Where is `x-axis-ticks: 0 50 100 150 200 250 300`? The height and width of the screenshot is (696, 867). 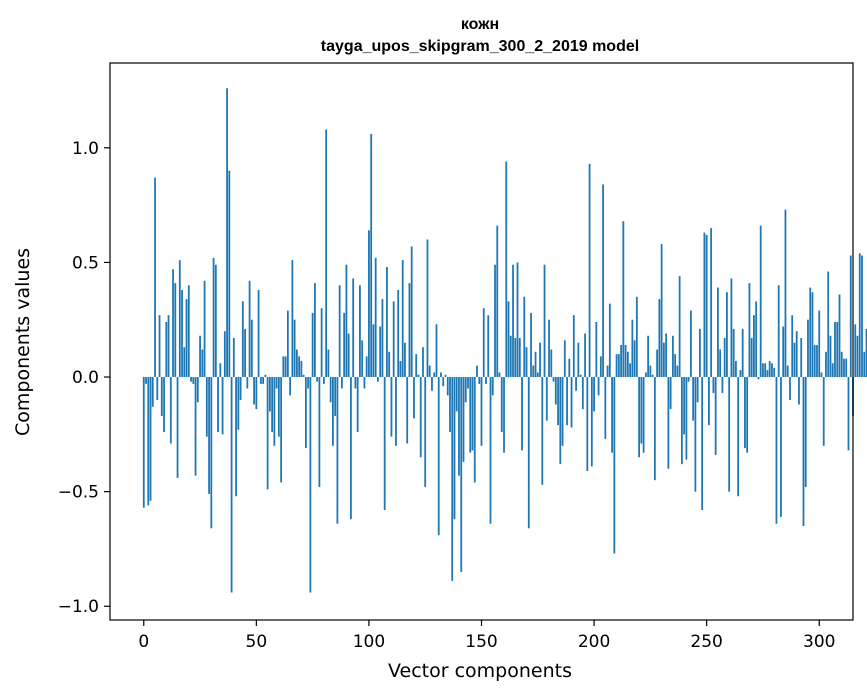
x-axis-ticks: 0 50 100 150 200 250 300 is located at coordinates (486, 636).